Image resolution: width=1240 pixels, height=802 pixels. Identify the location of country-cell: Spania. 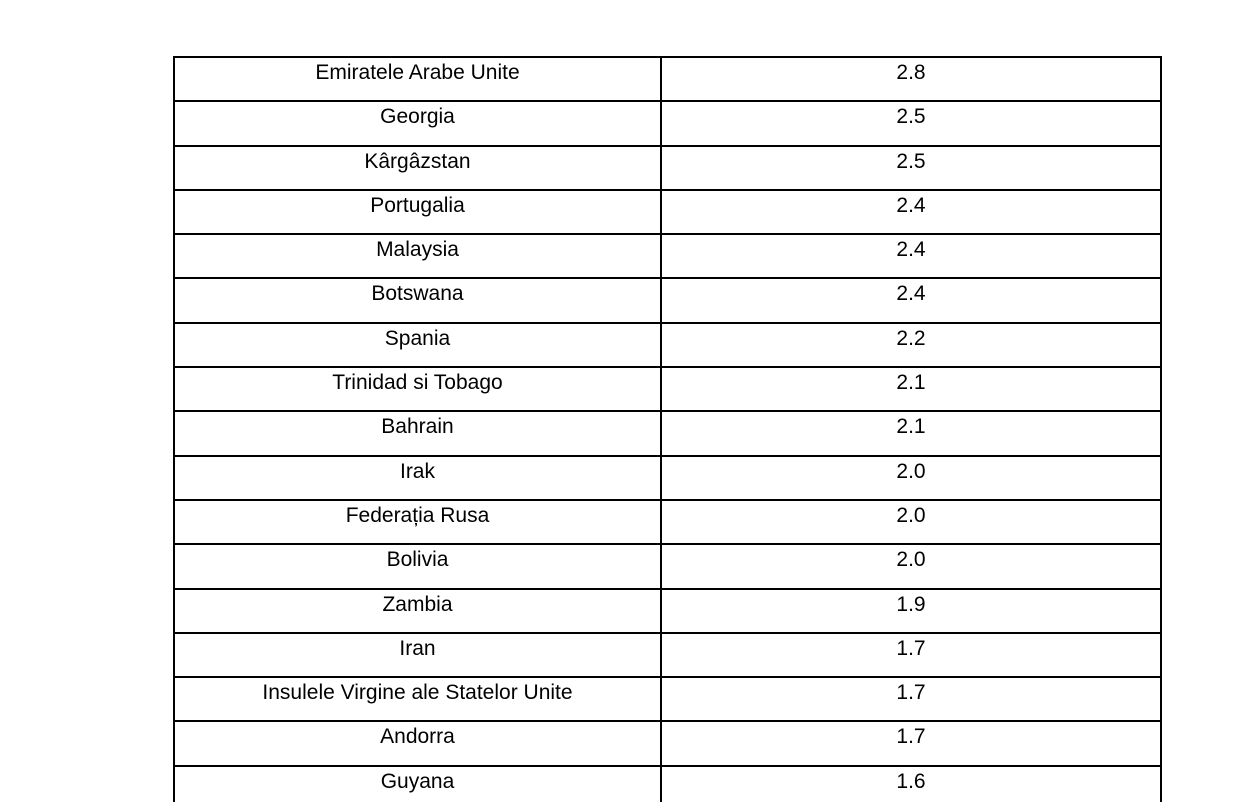
(417, 345).